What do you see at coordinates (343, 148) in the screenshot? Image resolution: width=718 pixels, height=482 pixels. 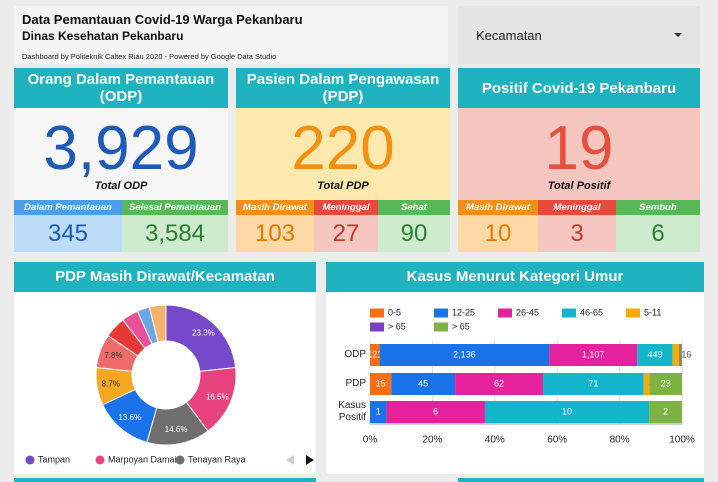 I see `kpi-value: 220` at bounding box center [343, 148].